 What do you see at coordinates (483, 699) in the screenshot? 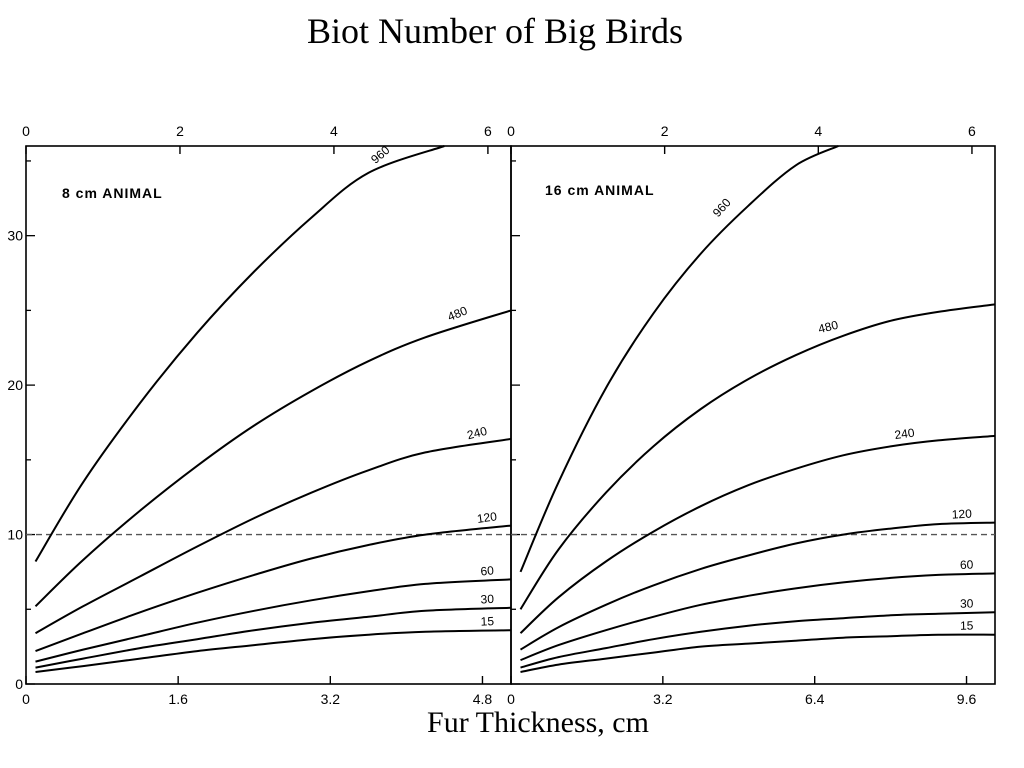
I see `x-tick-label: 4.8` at bounding box center [483, 699].